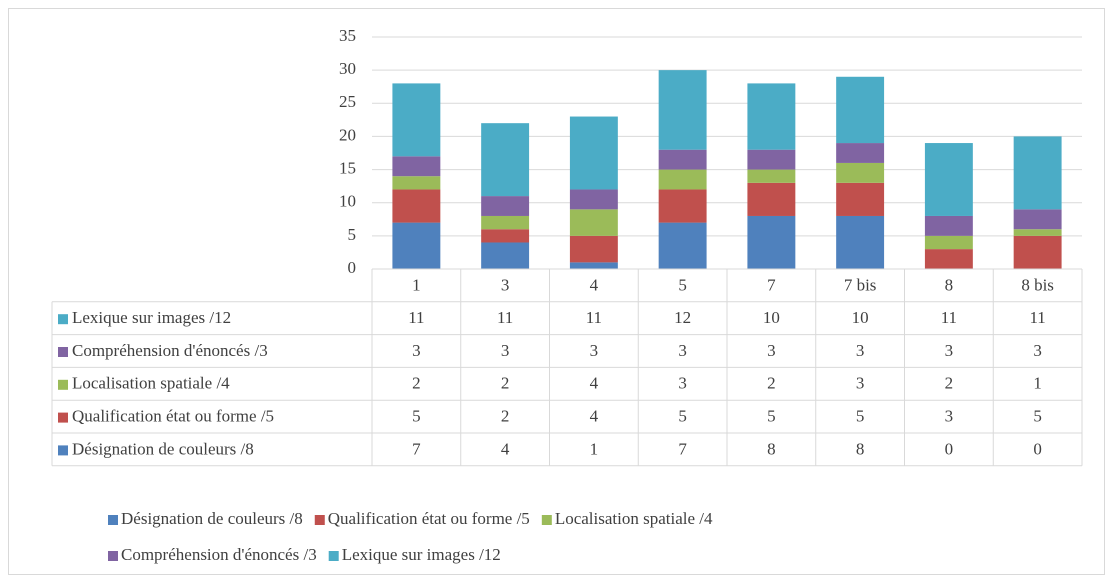 The height and width of the screenshot is (583, 1113). Describe the element at coordinates (429, 518) in the screenshot. I see `legend-label: Qualification état ou forme /5` at that location.